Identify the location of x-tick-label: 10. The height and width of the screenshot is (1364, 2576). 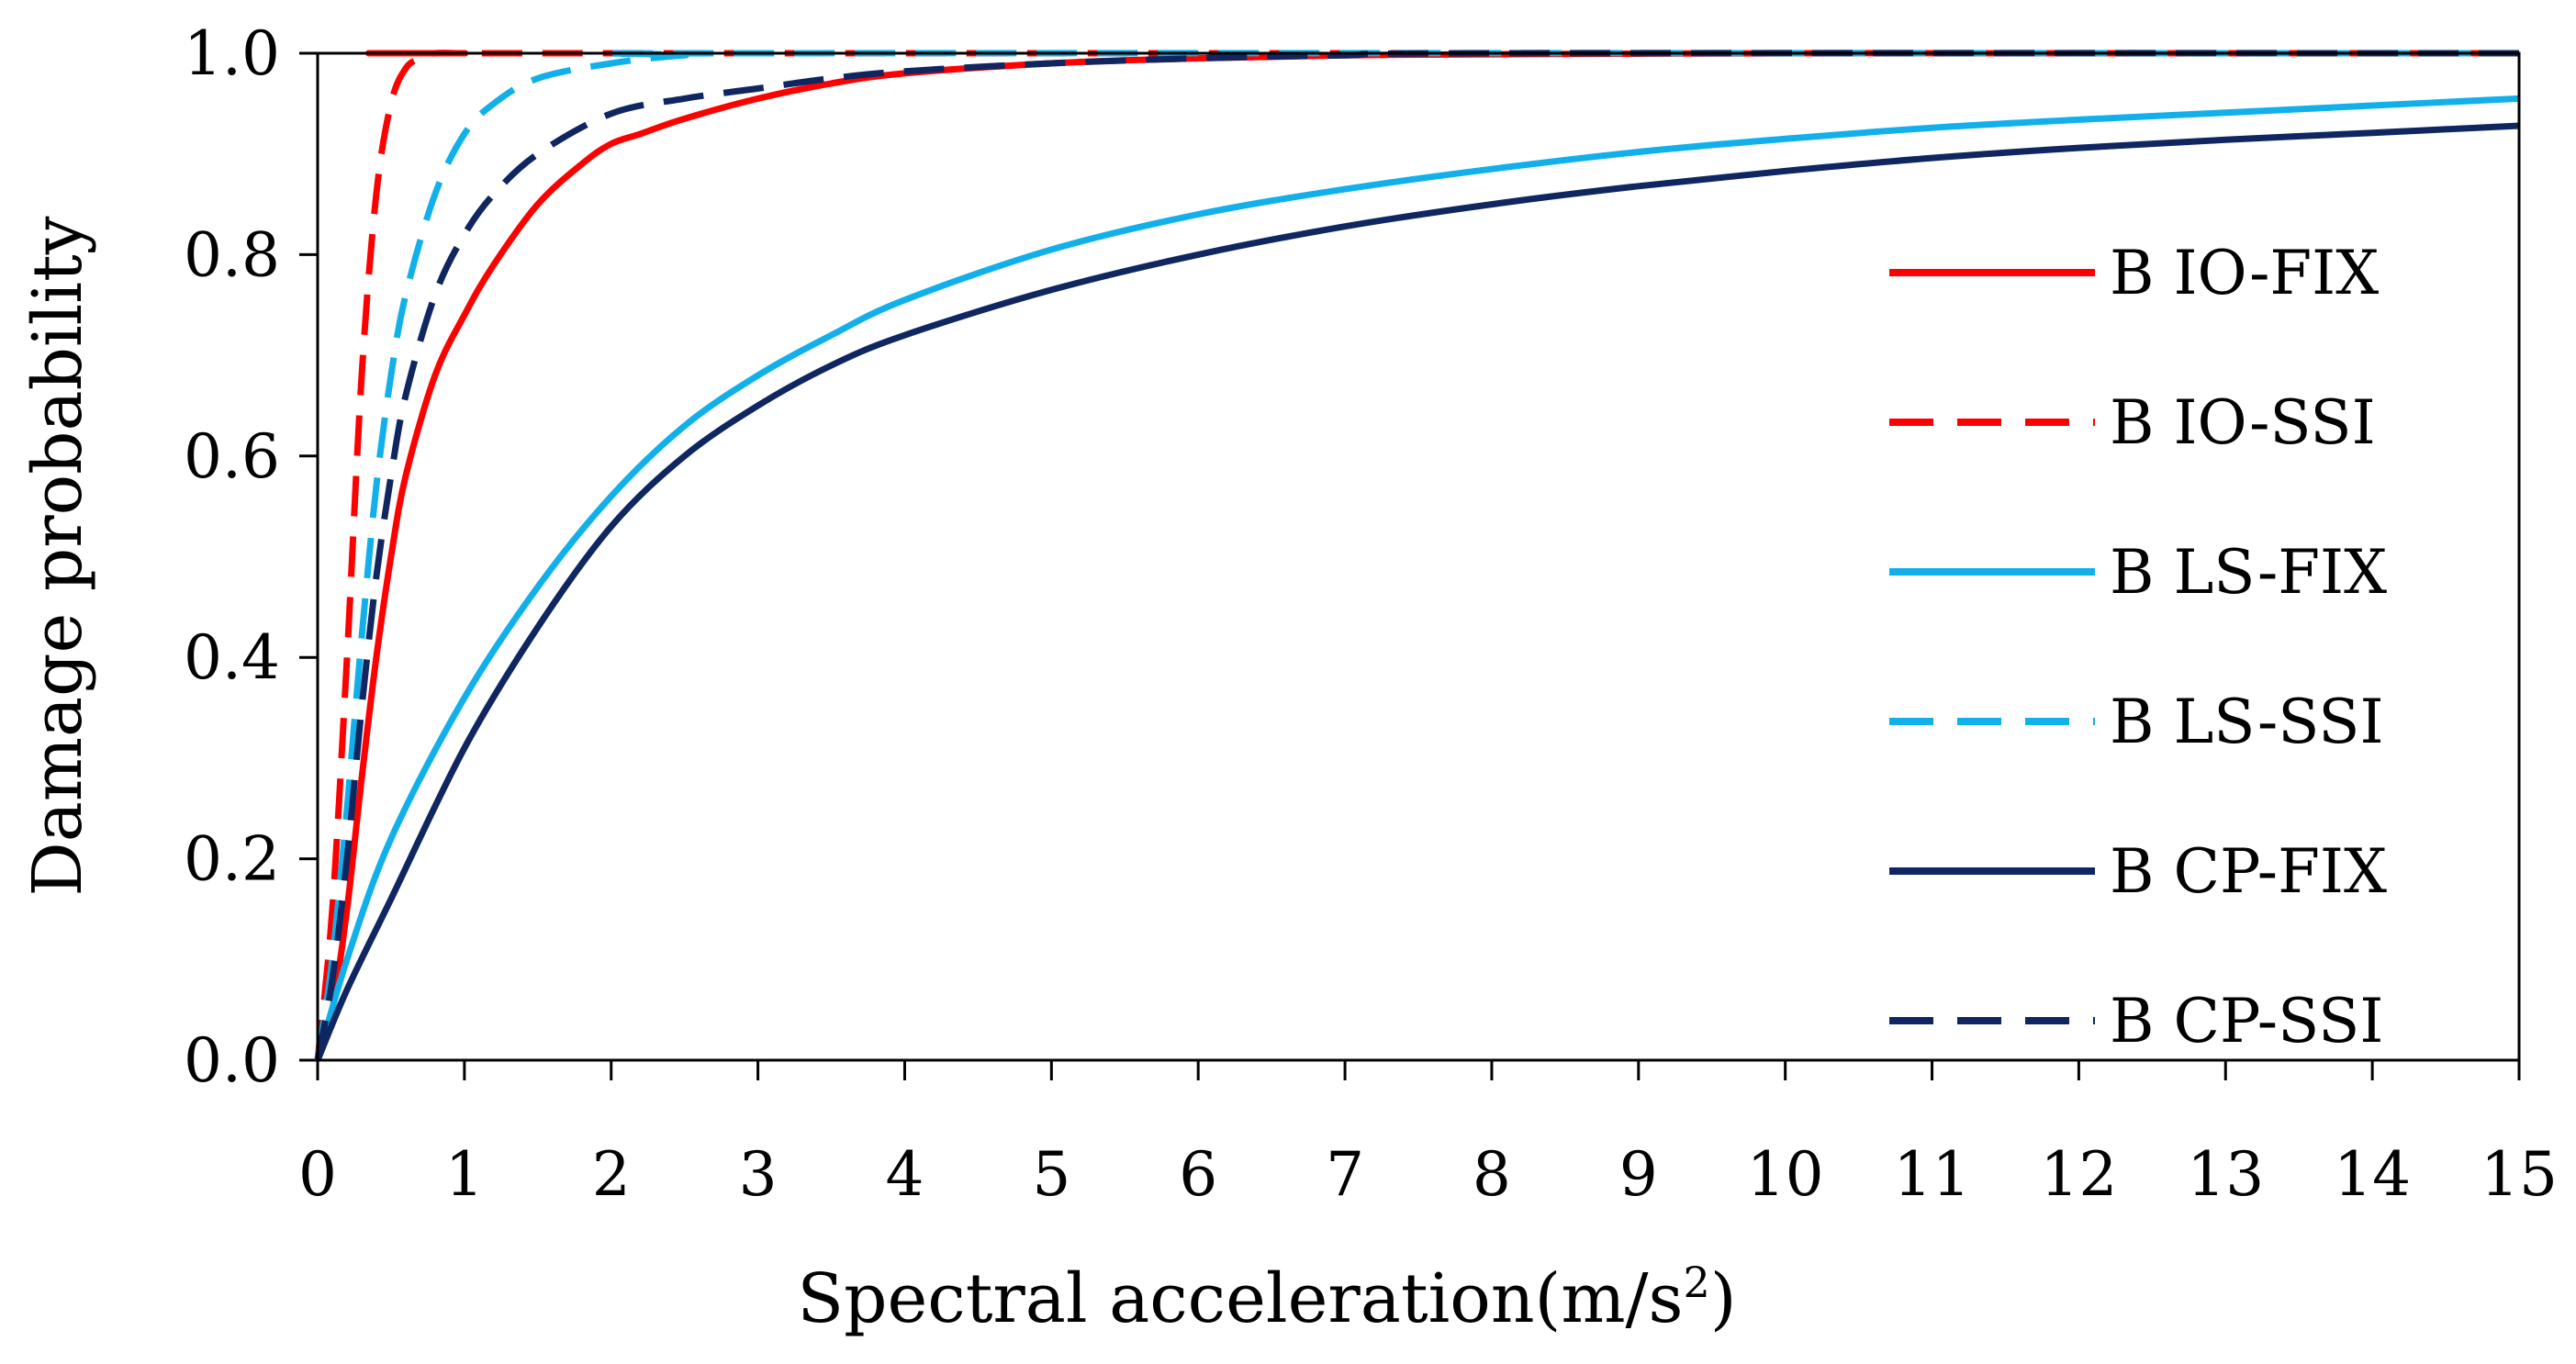
(1785, 1174).